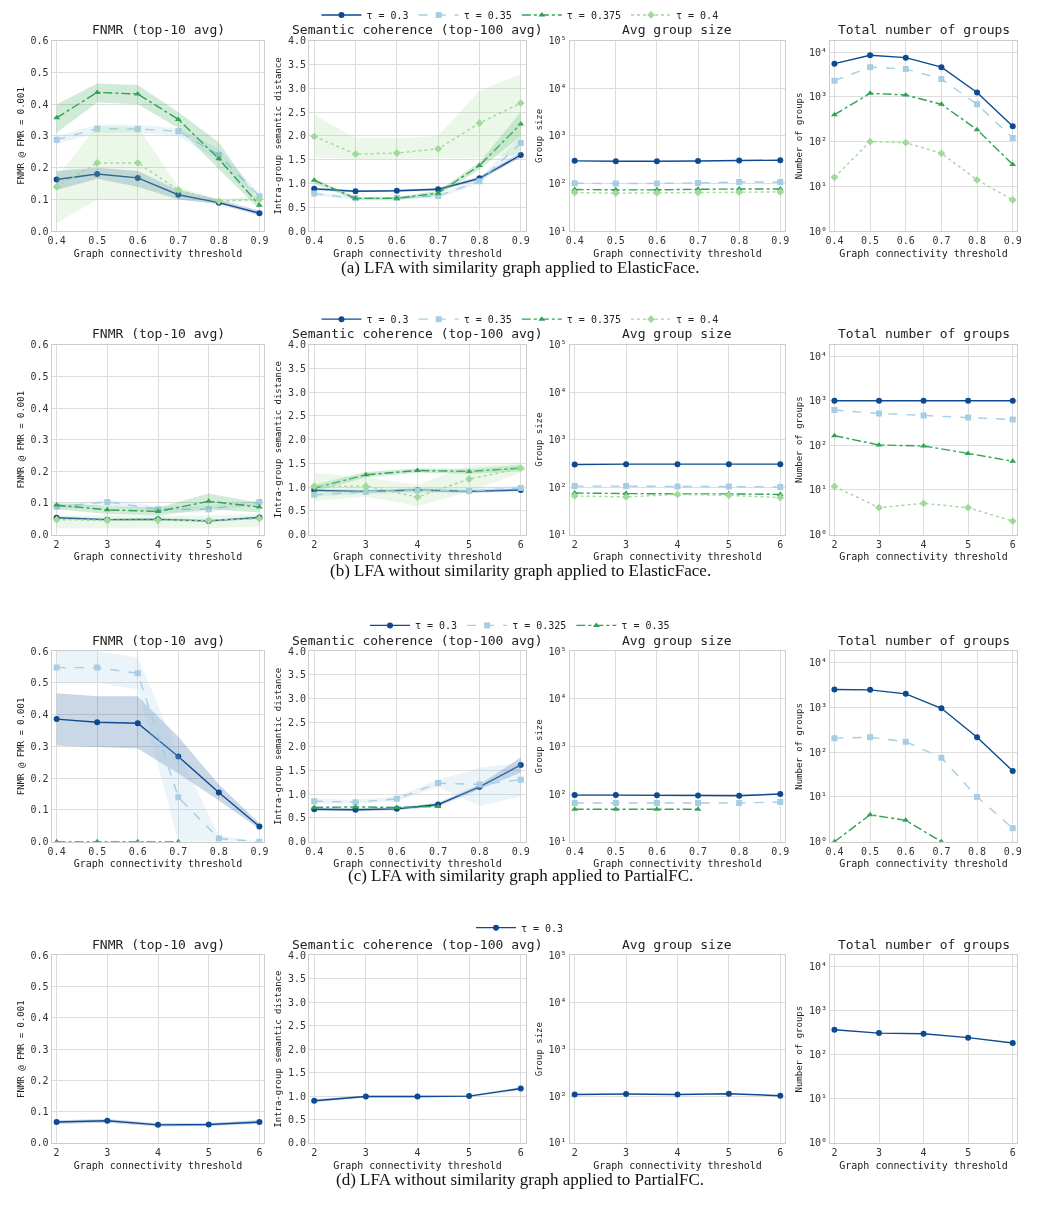 This screenshot has width=1040, height=1230. Describe the element at coordinates (297, 675) in the screenshot. I see `y-tick-label: 3.5` at that location.